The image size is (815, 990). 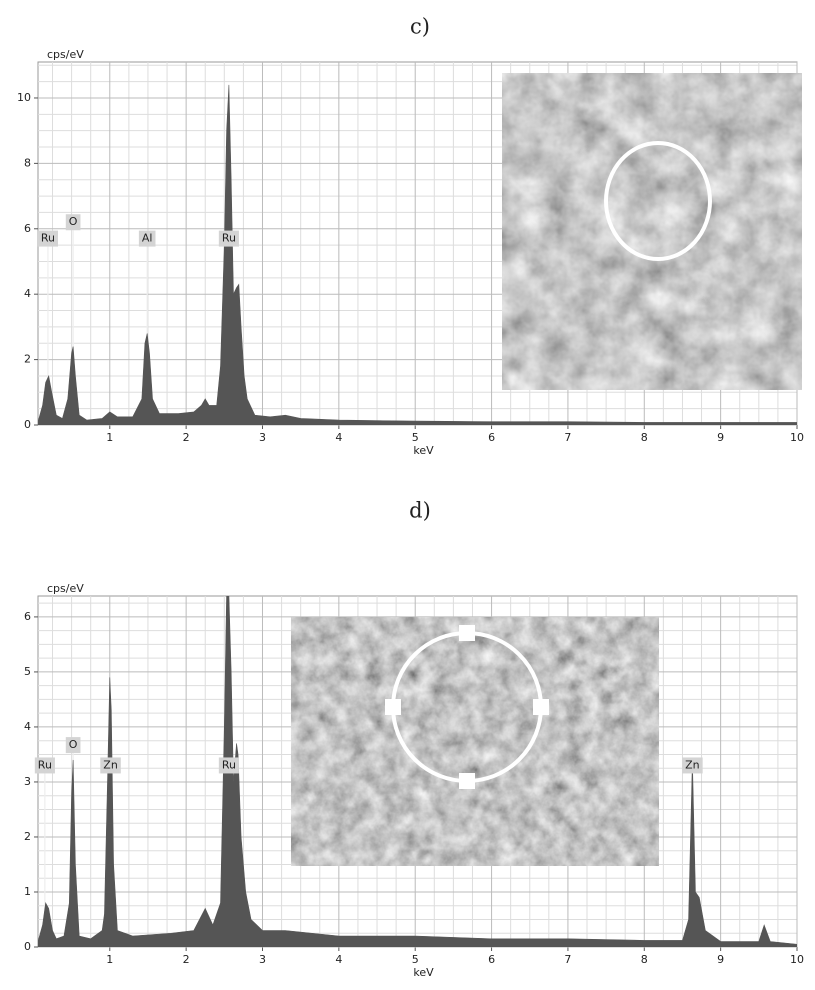 What do you see at coordinates (27, 671) in the screenshot?
I see `y-tick-label: 5` at bounding box center [27, 671].